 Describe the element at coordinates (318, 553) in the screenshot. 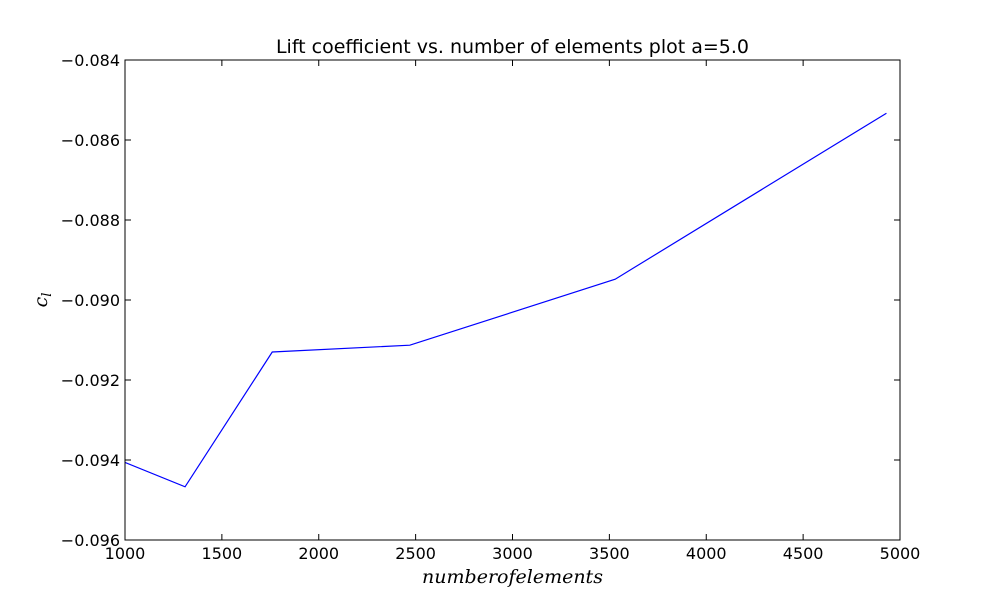

I see `x-tick-label: 2000` at that location.